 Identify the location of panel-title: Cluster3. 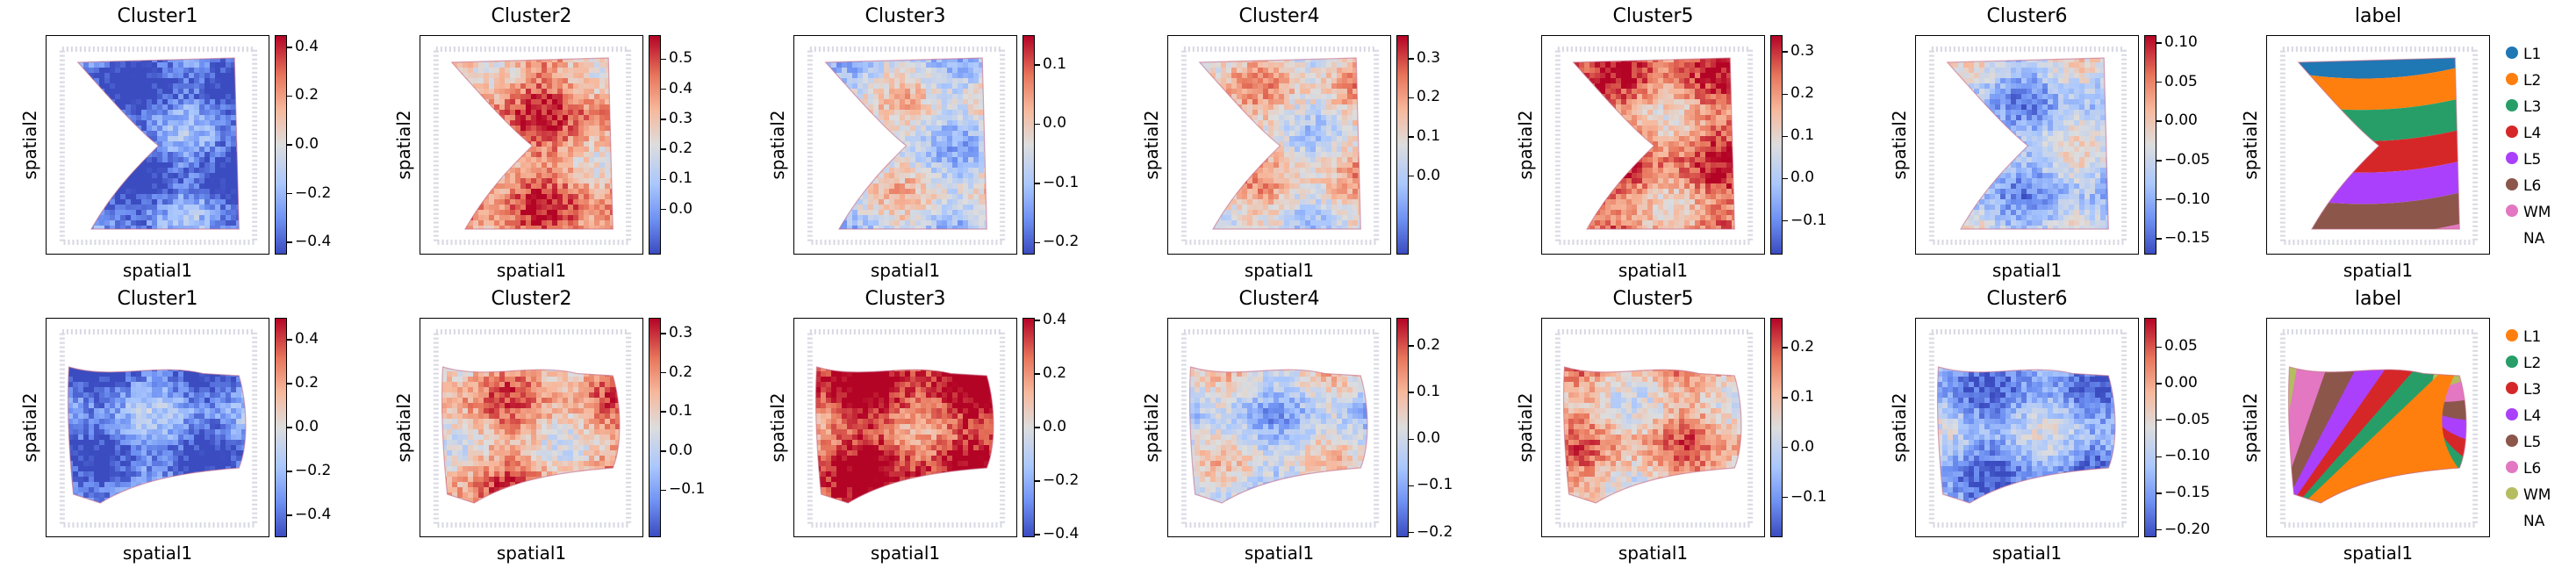
(905, 16).